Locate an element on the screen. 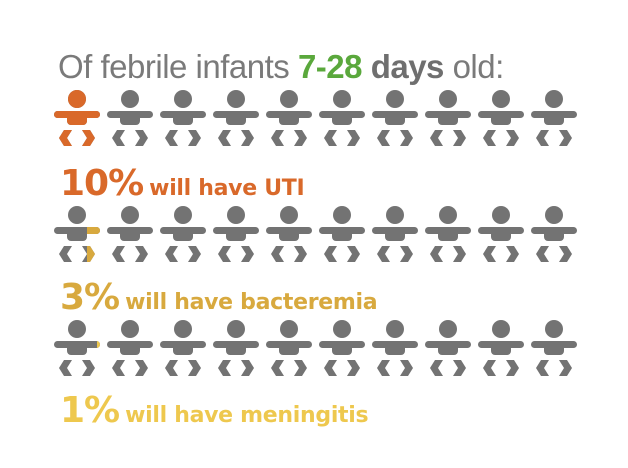  headline-age-range: 7-28 is located at coordinates (330, 66).